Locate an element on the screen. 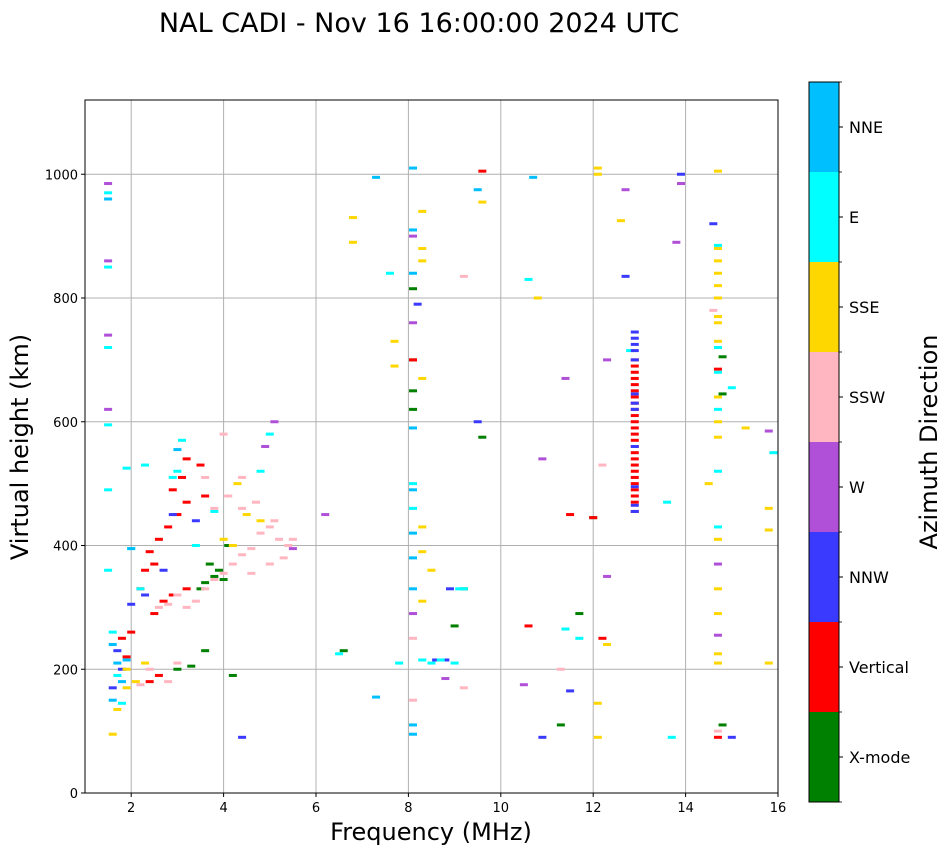 The width and height of the screenshot is (951, 856). x-tick-label: 14 is located at coordinates (685, 808).